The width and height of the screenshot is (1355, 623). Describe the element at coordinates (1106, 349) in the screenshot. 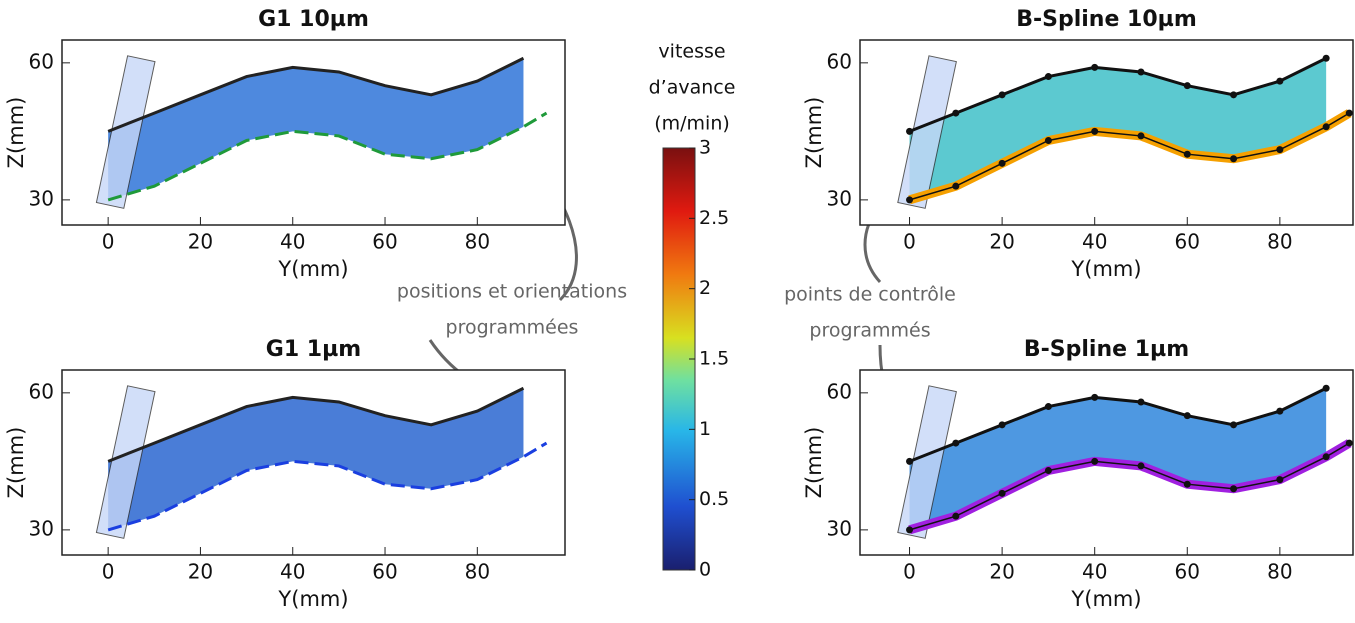

I see `chart-title: B-Spline 1µm` at that location.